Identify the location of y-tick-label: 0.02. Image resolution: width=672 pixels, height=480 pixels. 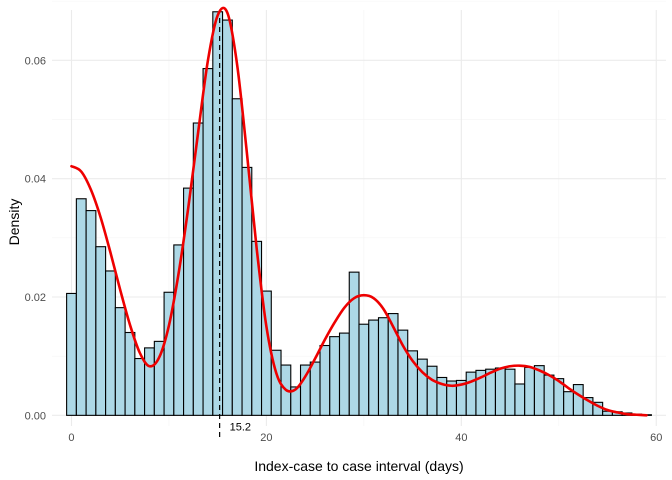
(35, 298).